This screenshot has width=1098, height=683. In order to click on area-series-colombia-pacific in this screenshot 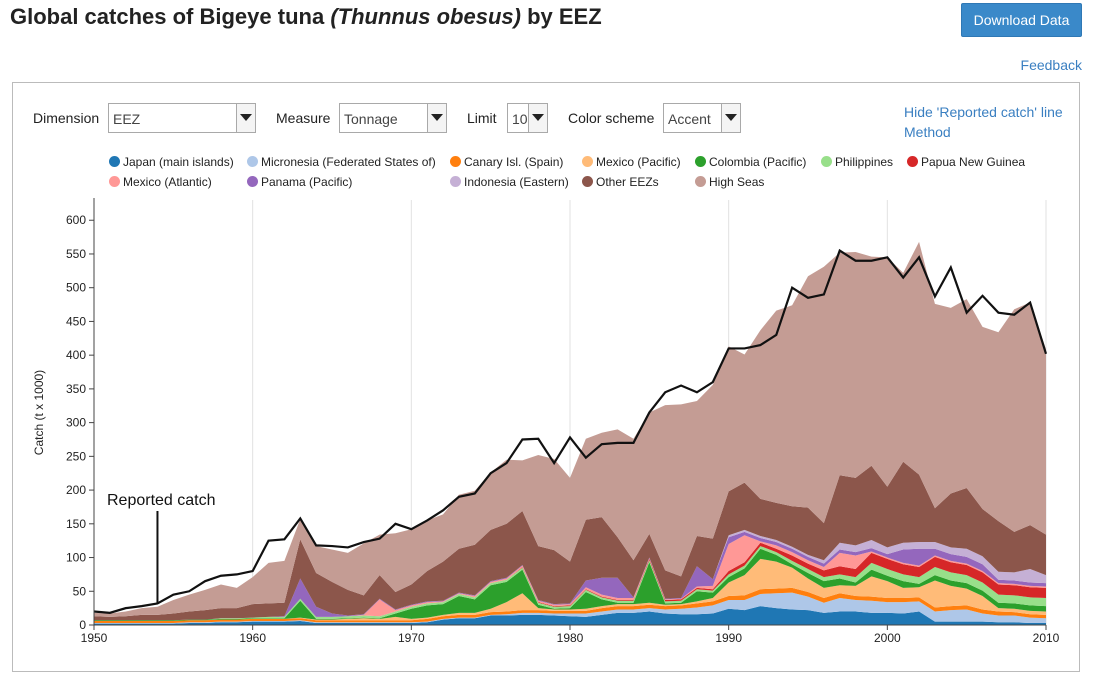, I will do `click(570, 584)`.